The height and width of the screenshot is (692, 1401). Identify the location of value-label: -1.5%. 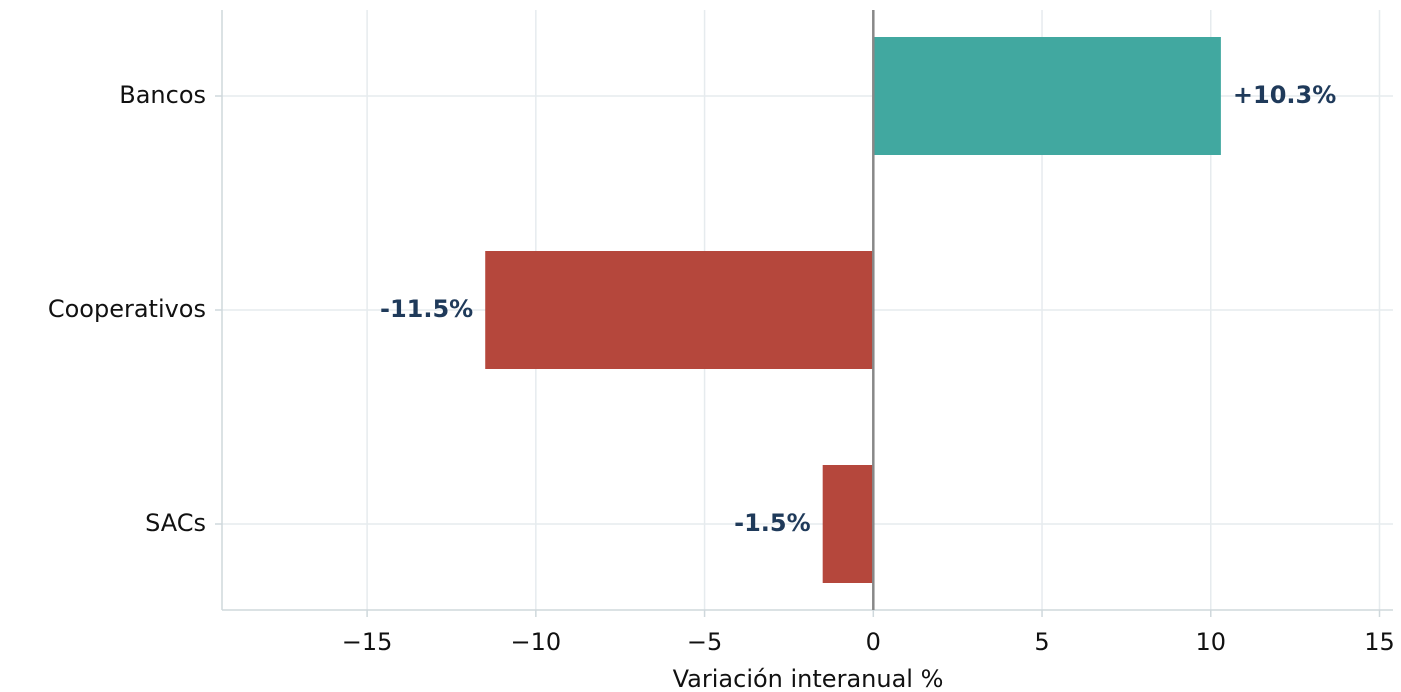
(772, 523).